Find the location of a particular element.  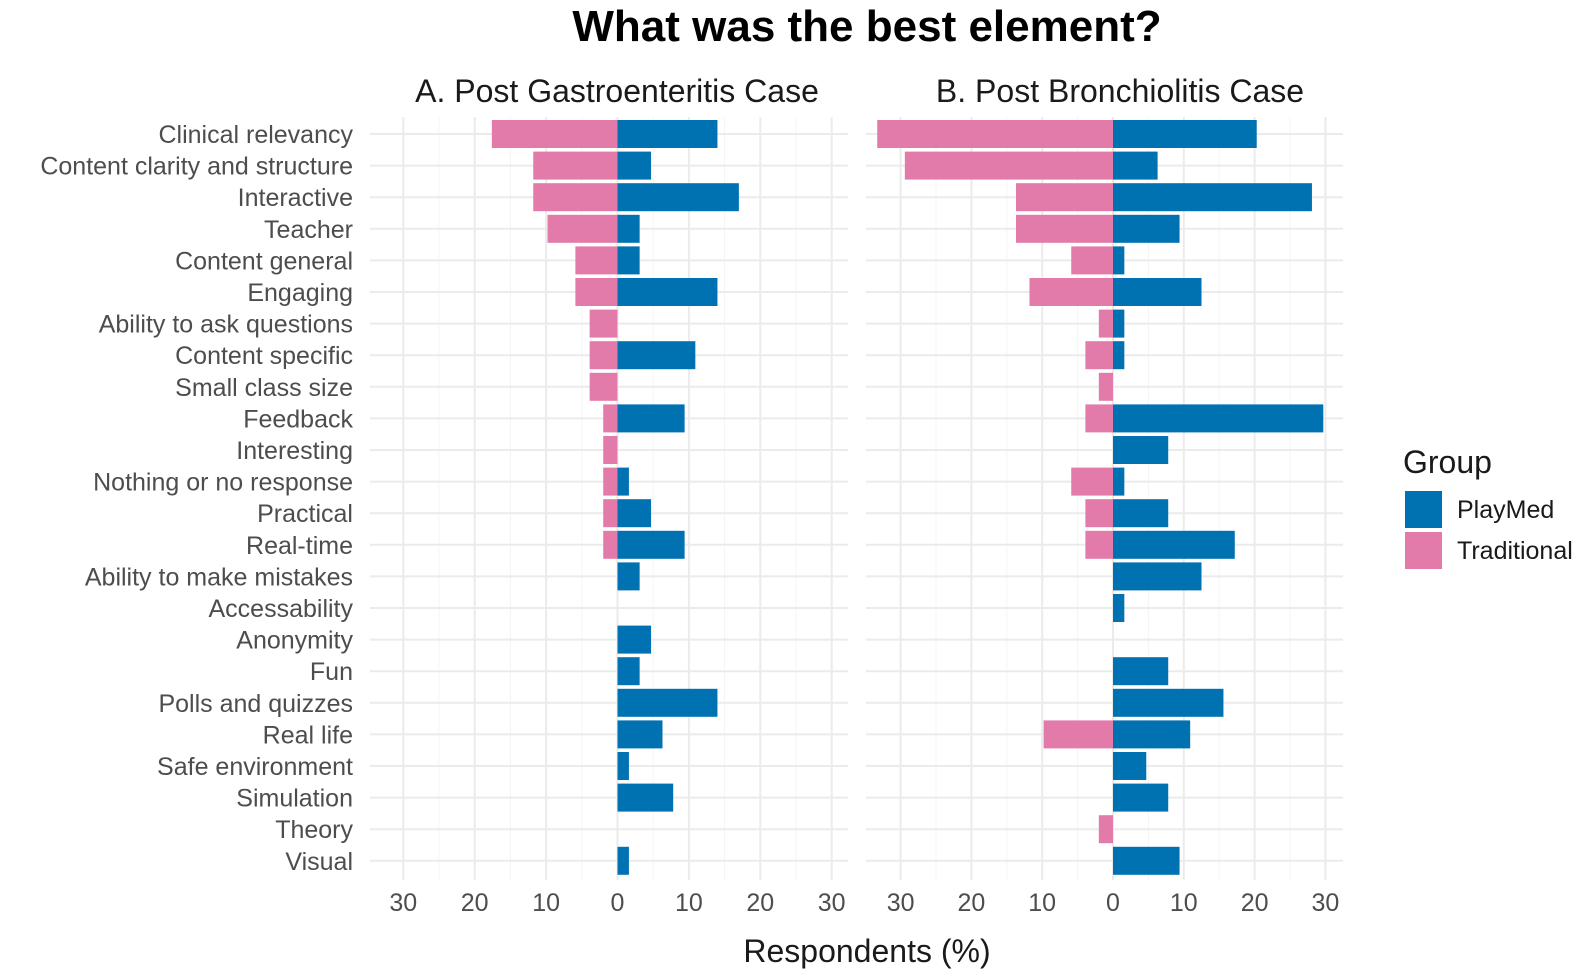

legend-swatch-playmed is located at coordinates (1423, 509).